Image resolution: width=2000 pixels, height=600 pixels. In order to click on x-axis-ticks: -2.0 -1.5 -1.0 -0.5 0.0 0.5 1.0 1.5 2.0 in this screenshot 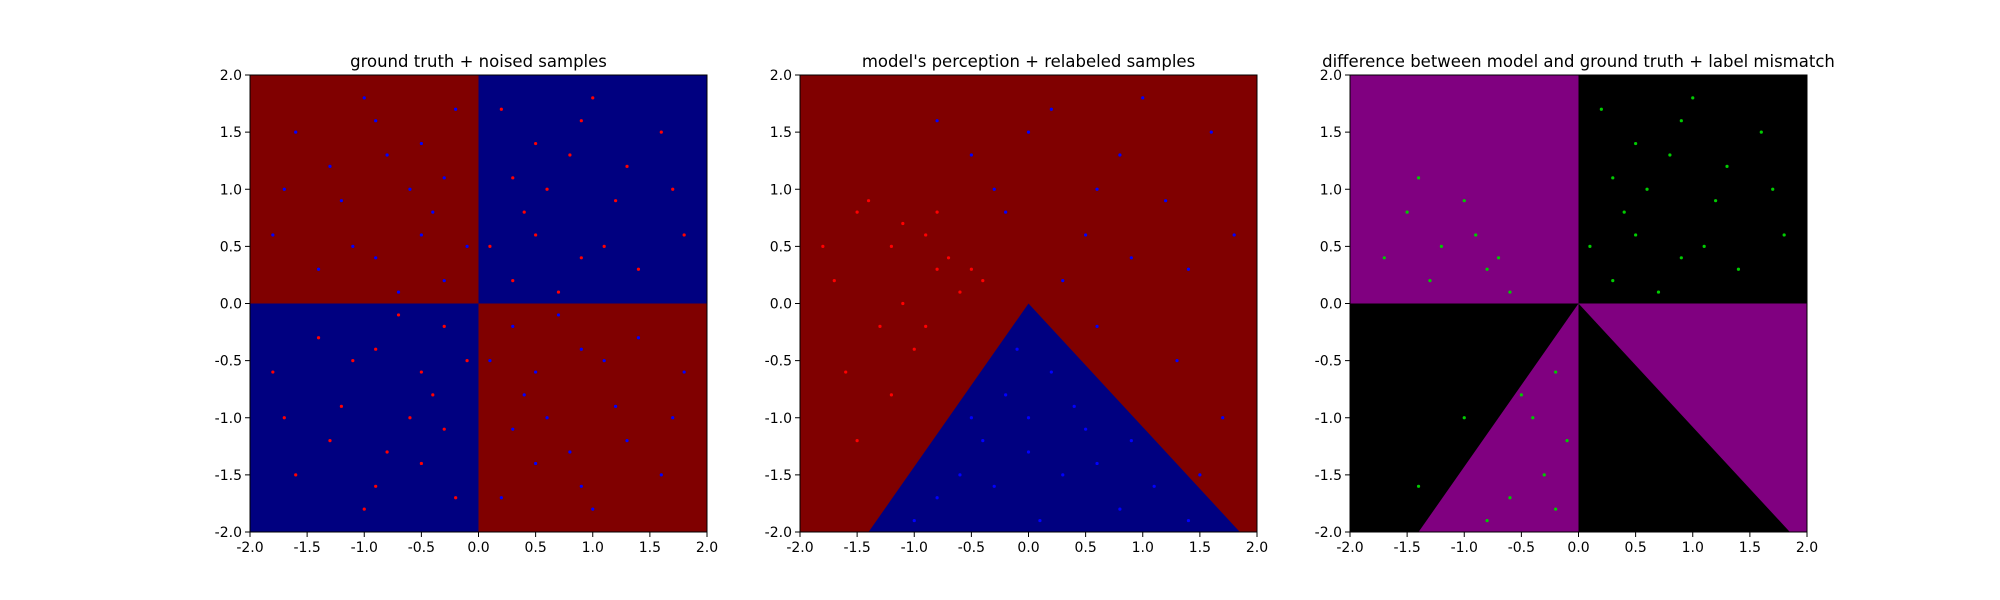, I will do `click(1027, 544)`.